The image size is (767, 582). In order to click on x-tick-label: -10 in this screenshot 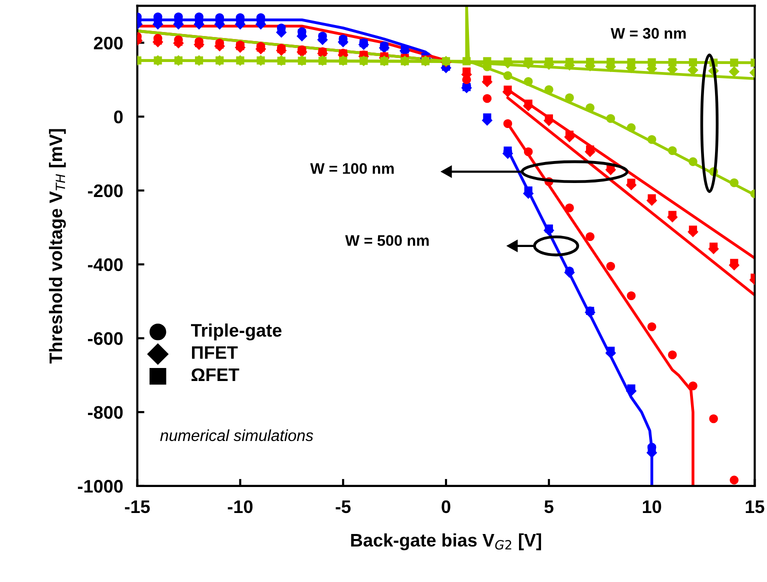, I will do `click(240, 507)`.